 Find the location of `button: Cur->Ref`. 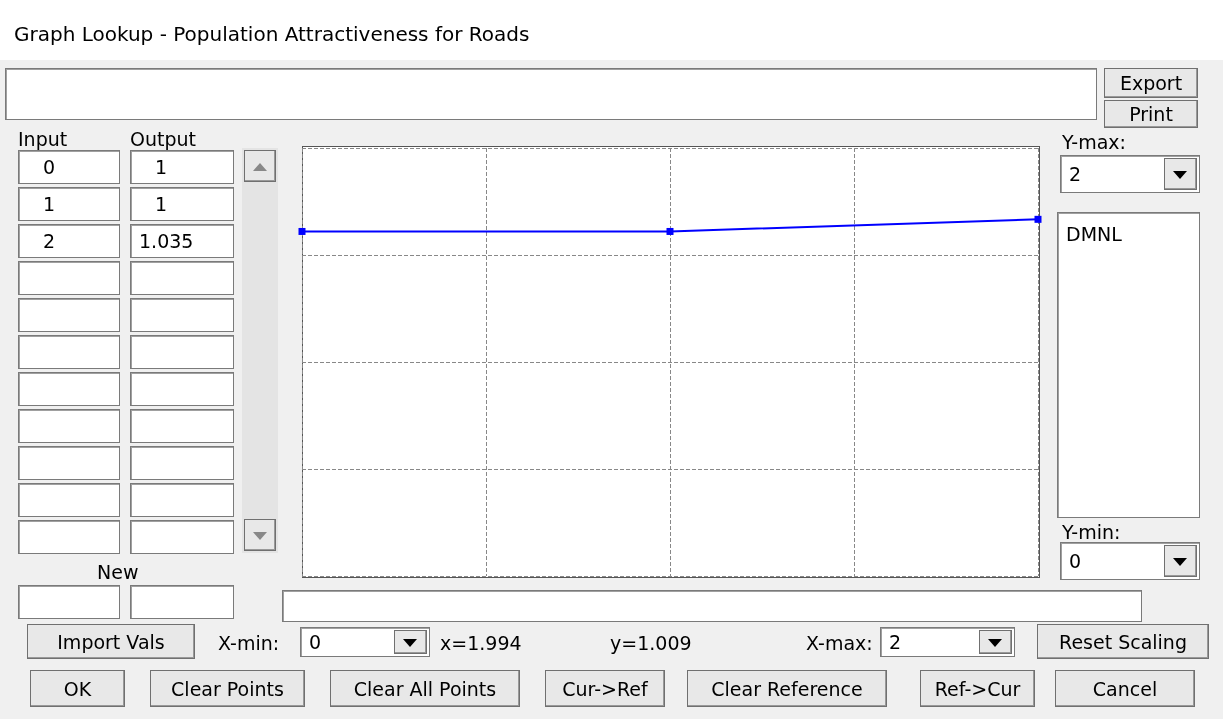

button: Cur->Ref is located at coordinates (605, 688).